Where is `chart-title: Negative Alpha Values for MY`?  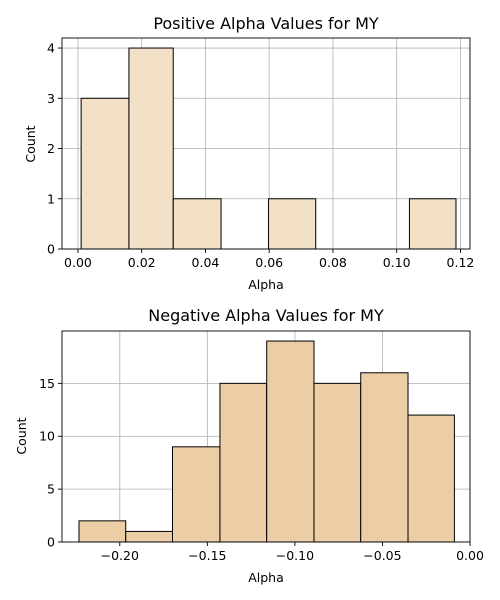 chart-title: Negative Alpha Values for MY is located at coordinates (266, 315).